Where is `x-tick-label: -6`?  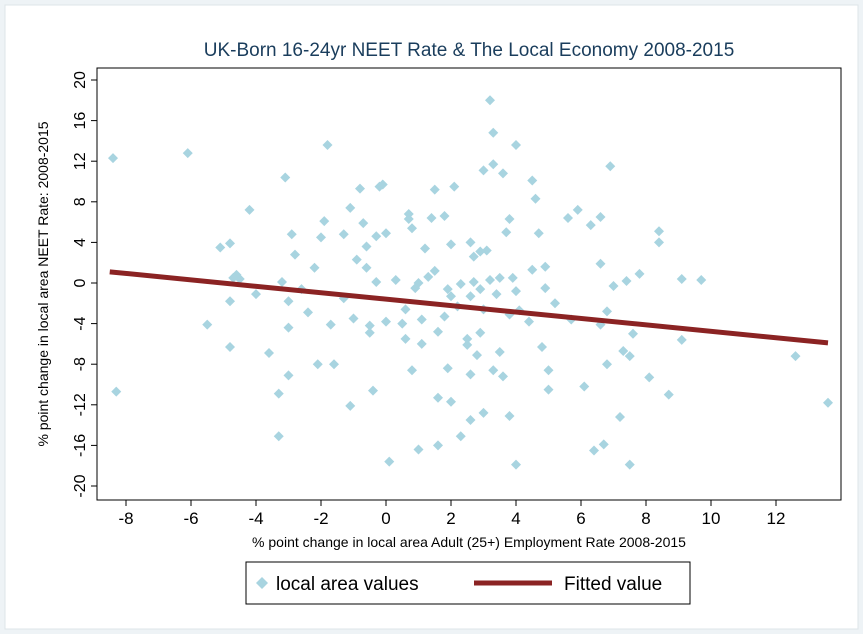 x-tick-label: -6 is located at coordinates (190, 518).